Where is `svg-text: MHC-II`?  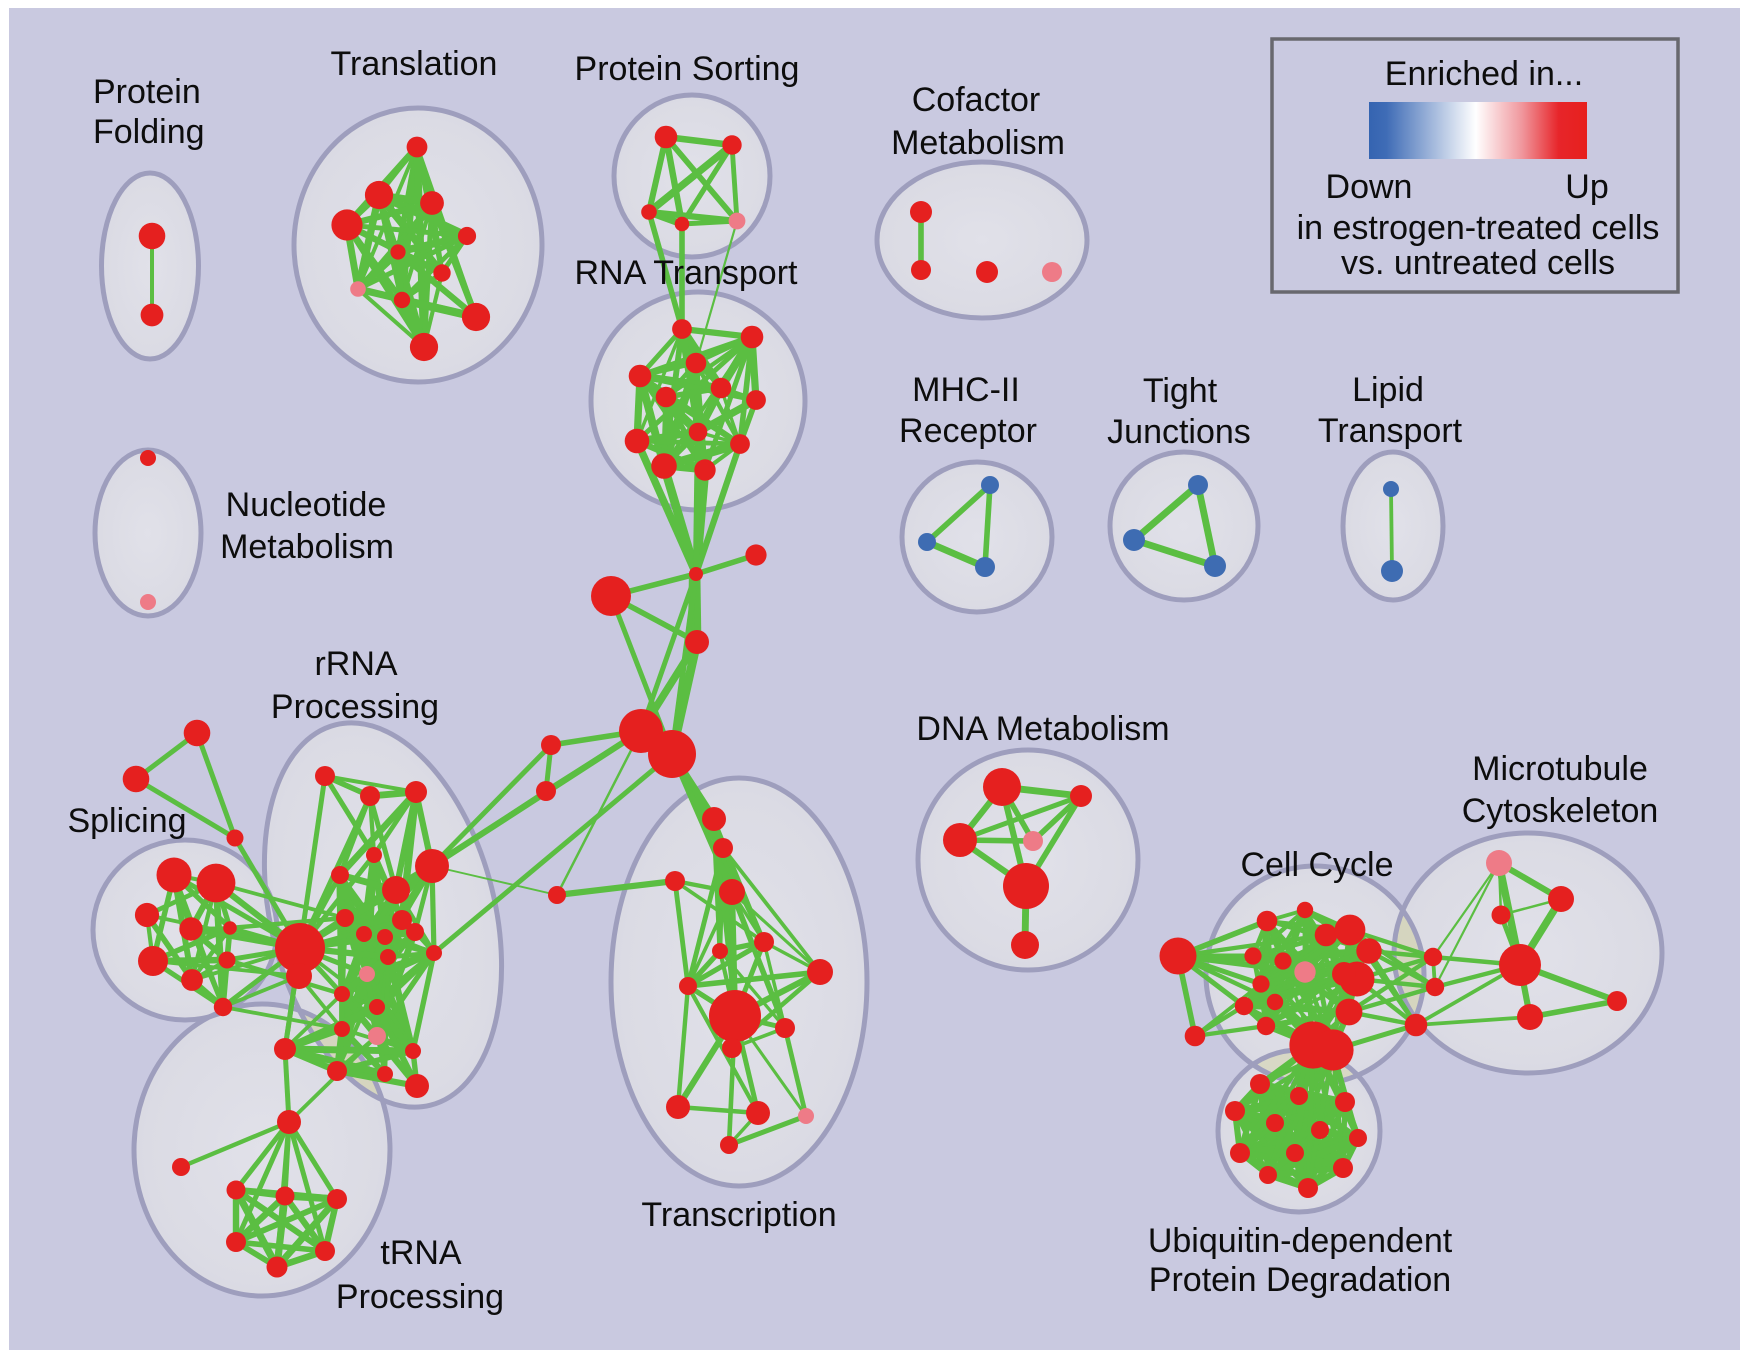
svg-text: MHC-II is located at coordinates (966, 390).